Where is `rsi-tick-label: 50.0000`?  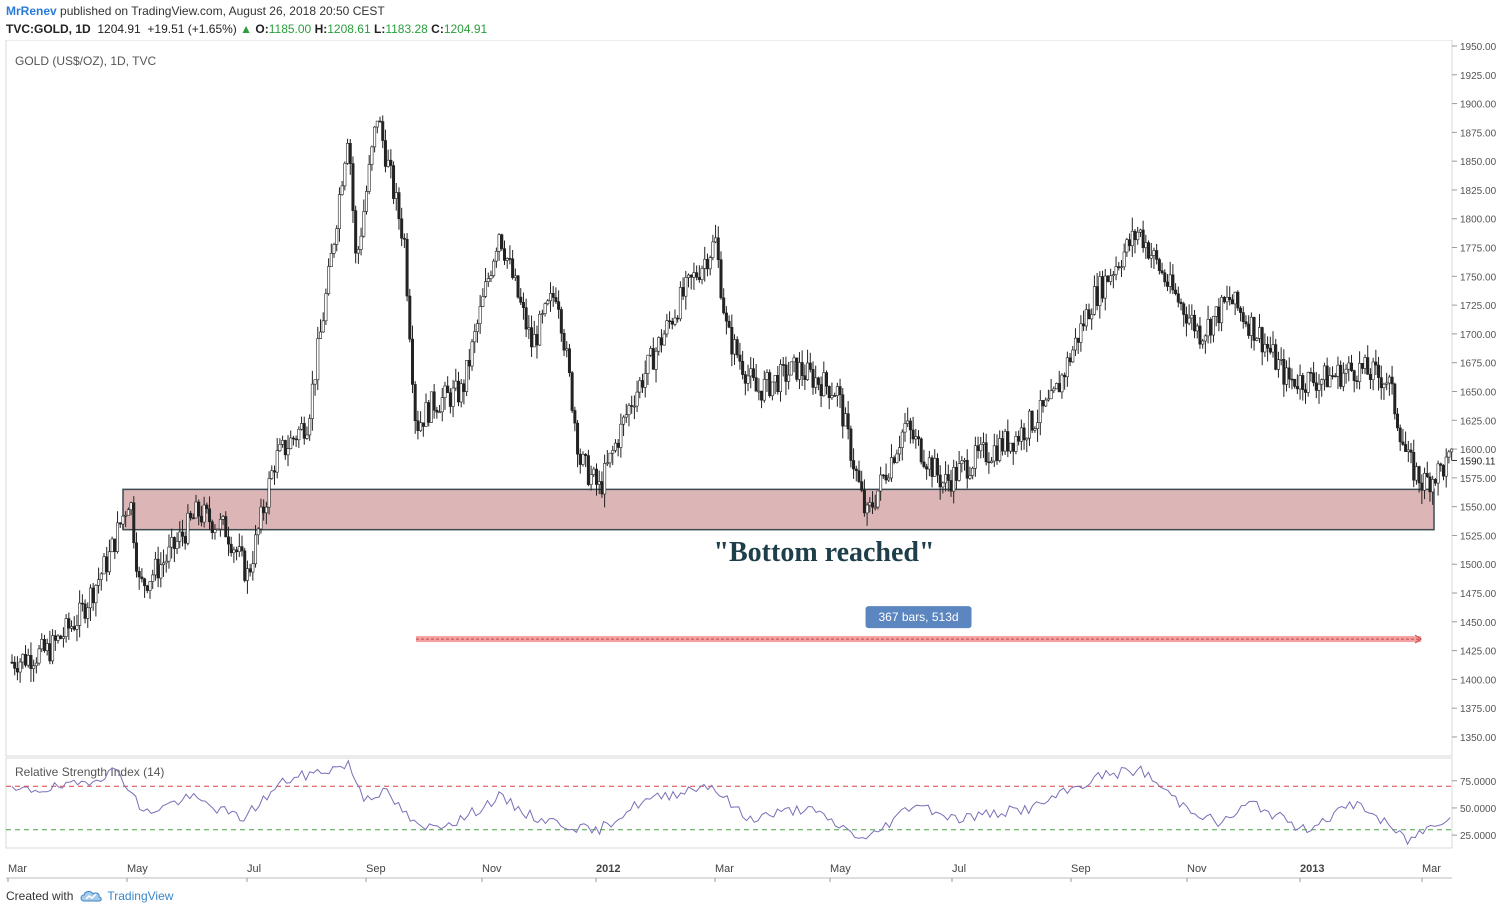 rsi-tick-label: 50.0000 is located at coordinates (1478, 809).